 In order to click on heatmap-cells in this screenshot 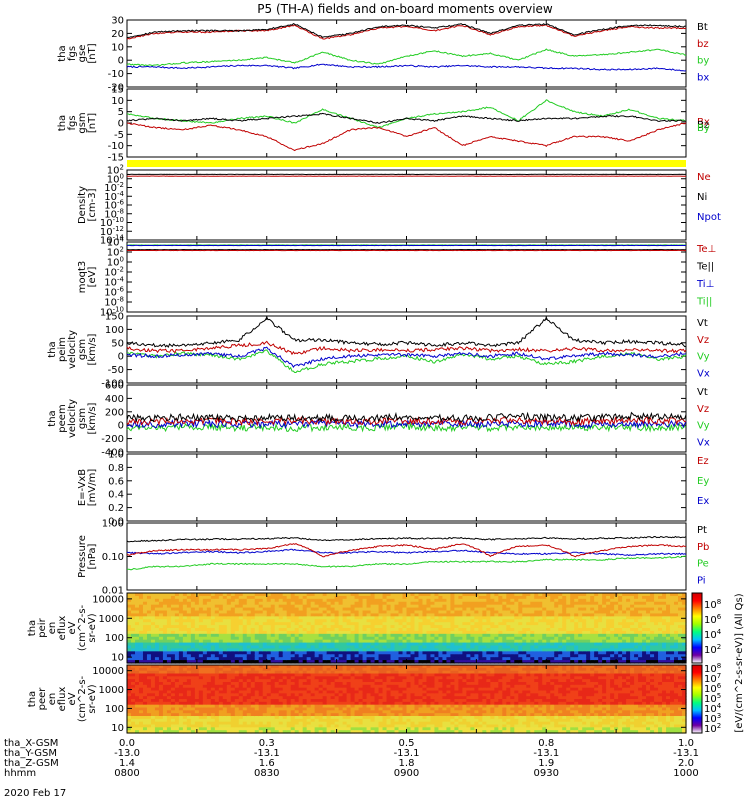, I will do `click(407, 699)`.